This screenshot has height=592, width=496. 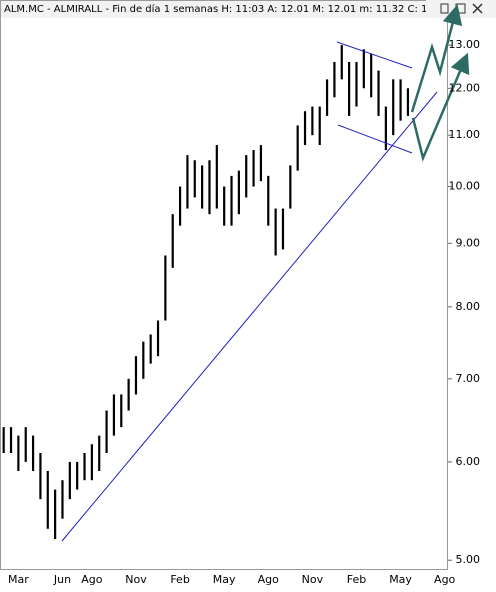 What do you see at coordinates (461, 9) in the screenshot?
I see `window-controls` at bounding box center [461, 9].